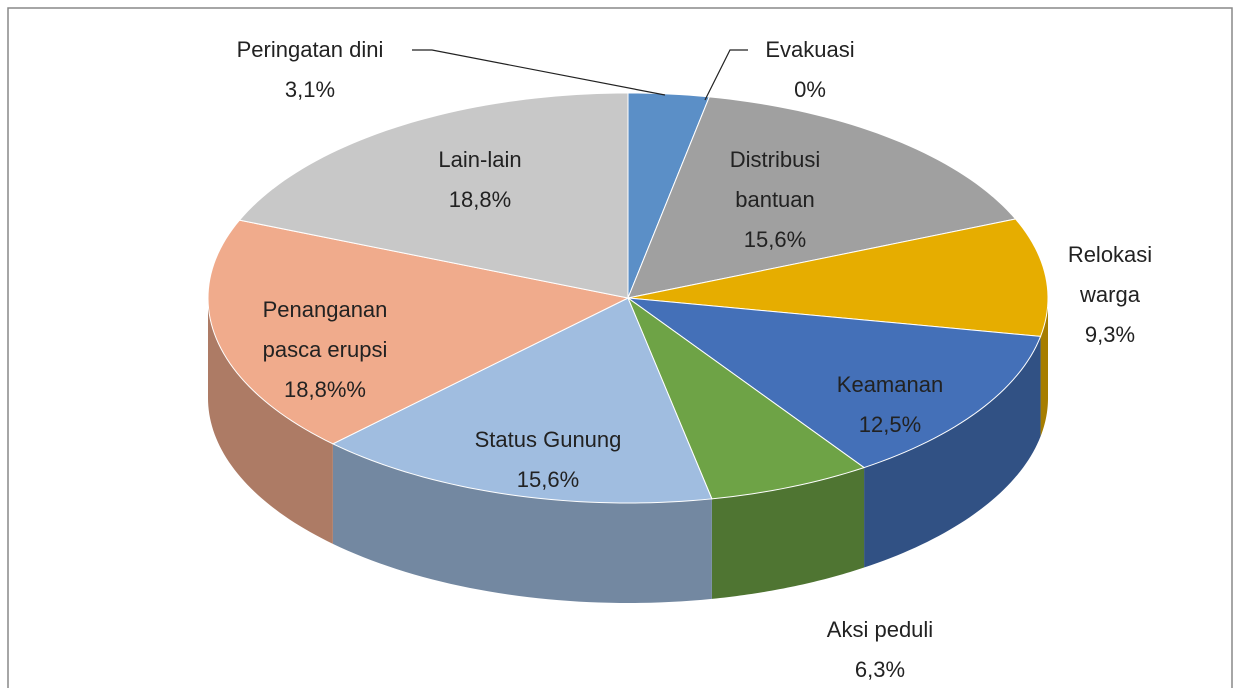 This screenshot has height=688, width=1241. Describe the element at coordinates (810, 49) in the screenshot. I see `slice-name: Evakuasi` at that location.